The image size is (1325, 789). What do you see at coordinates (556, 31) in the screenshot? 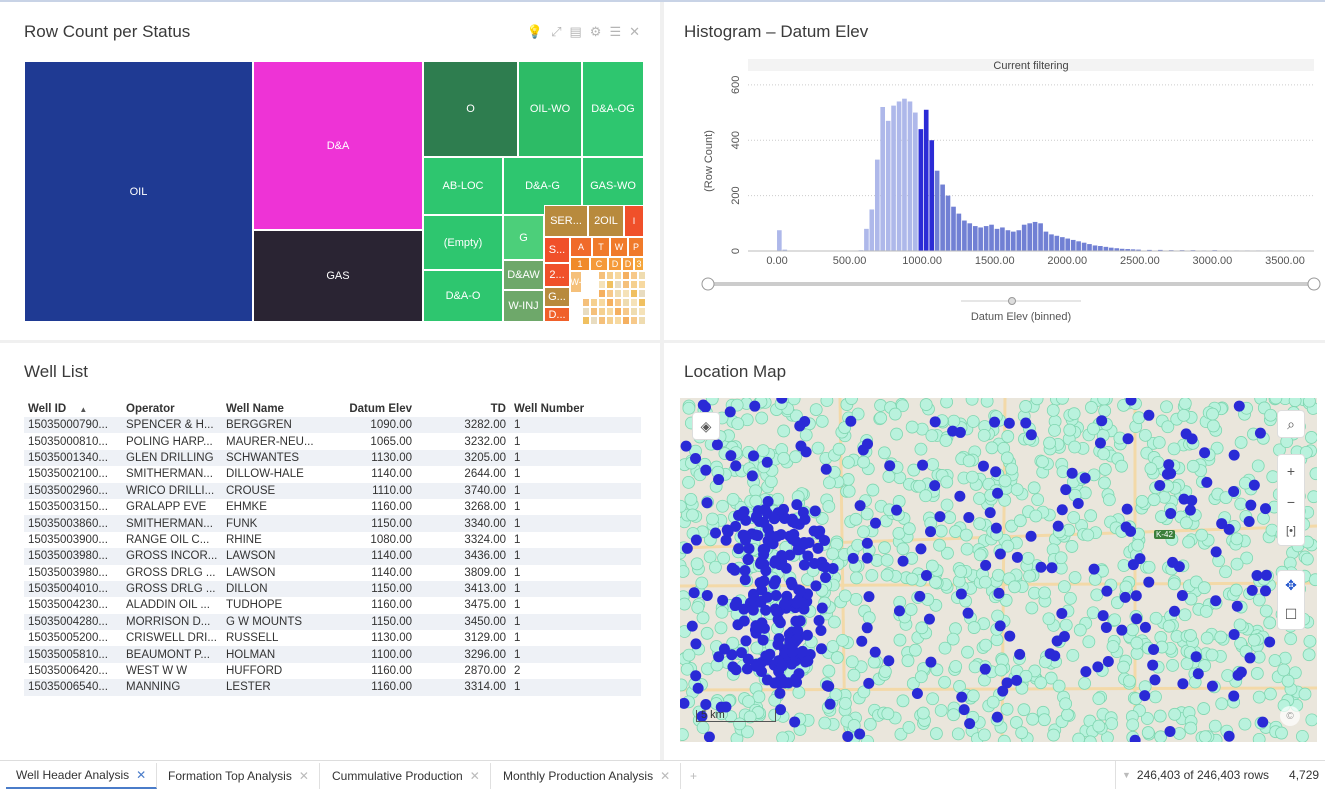
I see `expand-icon: ⤢` at bounding box center [556, 31].